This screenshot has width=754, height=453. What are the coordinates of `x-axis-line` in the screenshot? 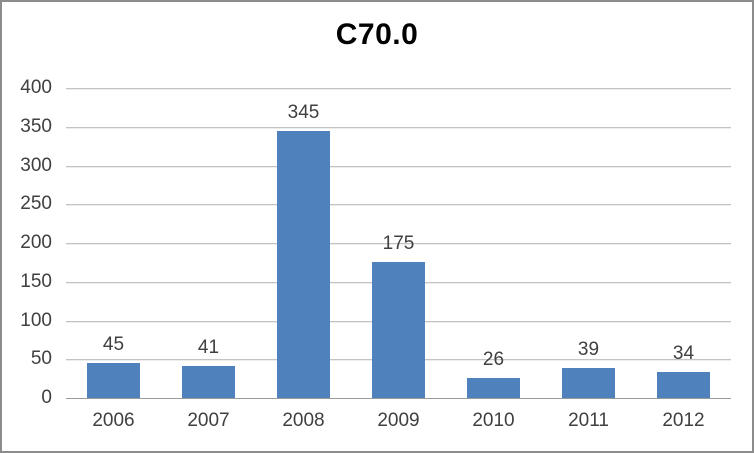 It's located at (398, 398).